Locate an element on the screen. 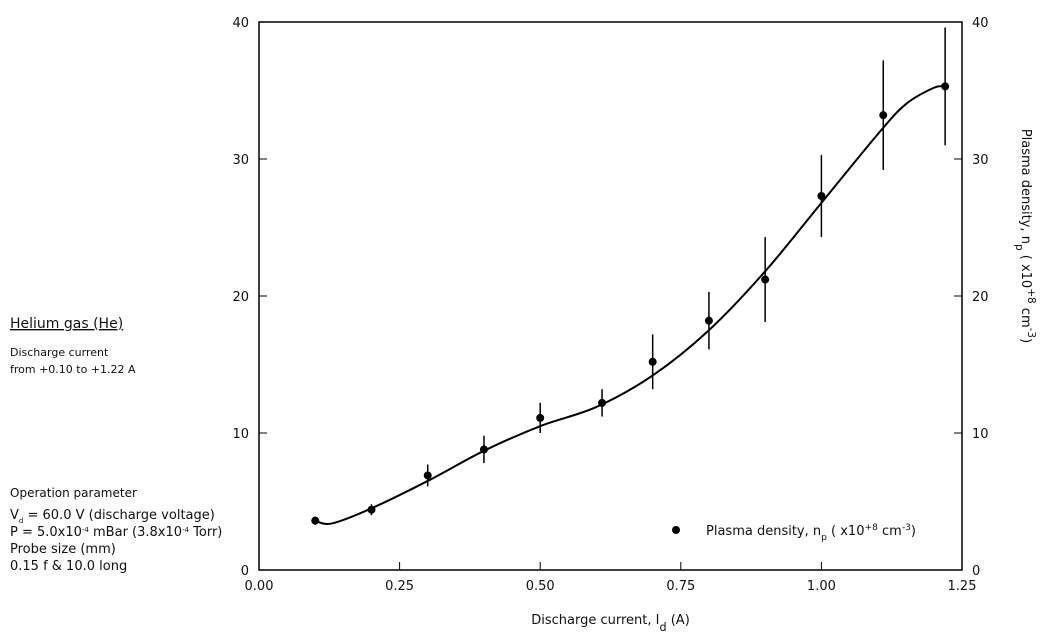 This screenshot has height=634, width=1045. legend-label: Plasma density, np ( x10+8 cm-3) is located at coordinates (811, 533).